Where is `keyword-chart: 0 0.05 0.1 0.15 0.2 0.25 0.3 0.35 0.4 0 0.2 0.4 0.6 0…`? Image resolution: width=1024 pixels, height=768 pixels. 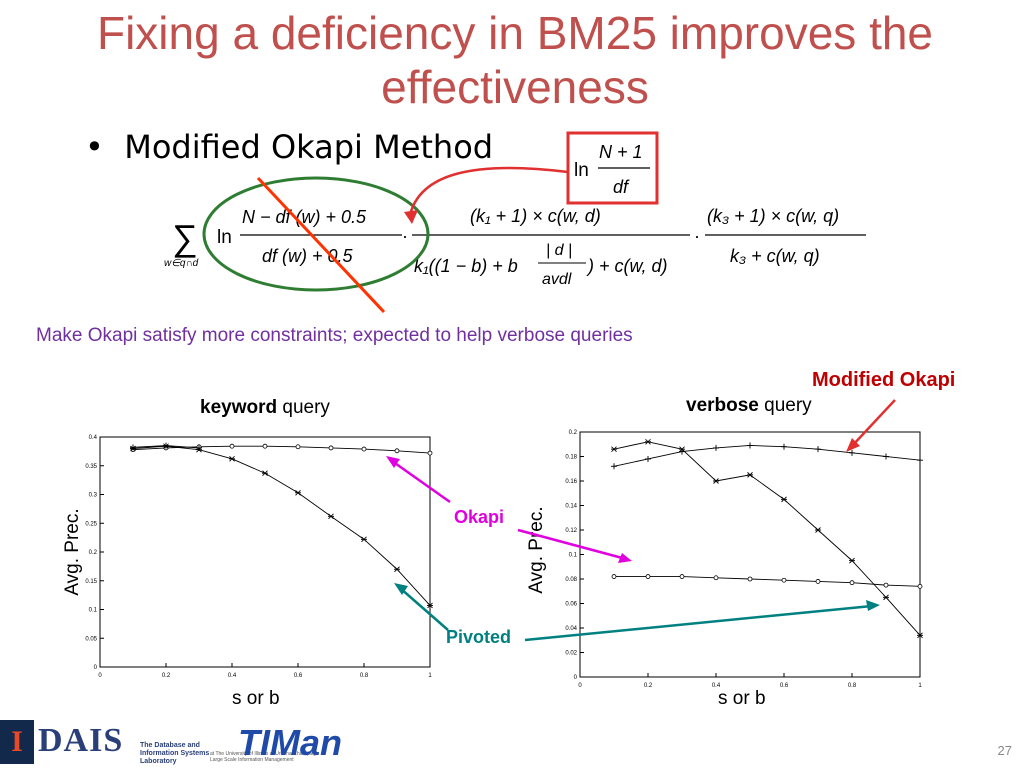
keyword-chart: 0 0.05 0.1 0.15 0.2 0.25 0.3 0.35 0.4 0 0.2 0.4 0.6 0… is located at coordinates (247, 557).